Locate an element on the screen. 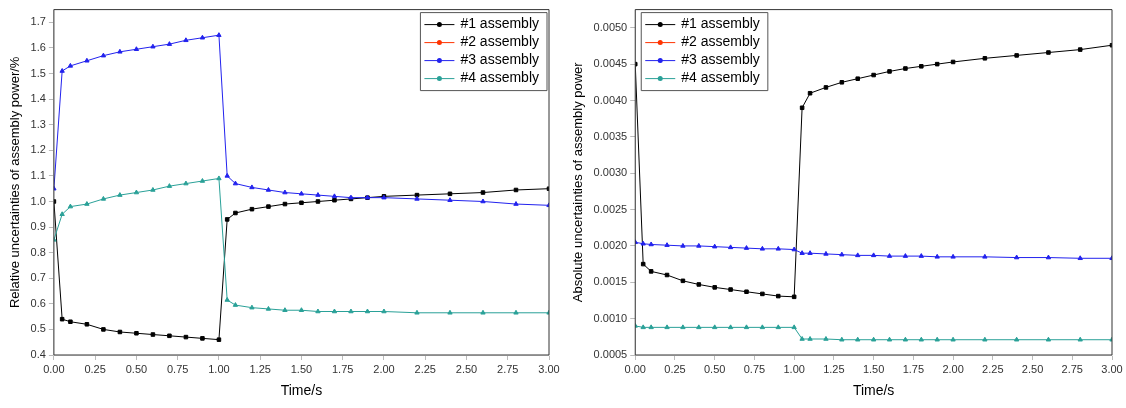  y-tick-label: 0.0020 is located at coordinates (610, 244).